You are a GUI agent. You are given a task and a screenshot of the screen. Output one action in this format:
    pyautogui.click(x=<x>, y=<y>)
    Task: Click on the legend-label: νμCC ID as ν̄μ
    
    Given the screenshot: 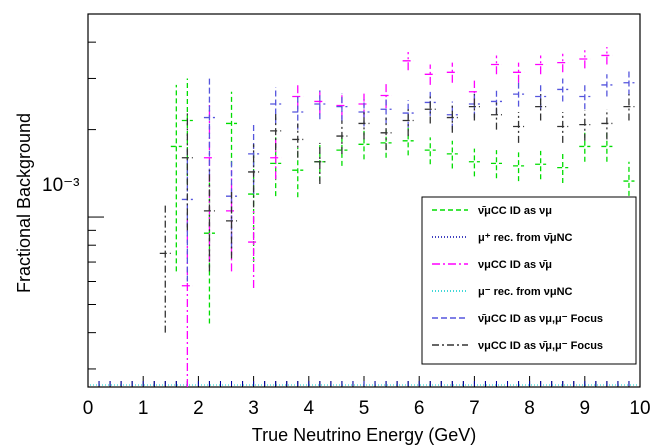 What is the action you would take?
    pyautogui.click(x=515, y=265)
    